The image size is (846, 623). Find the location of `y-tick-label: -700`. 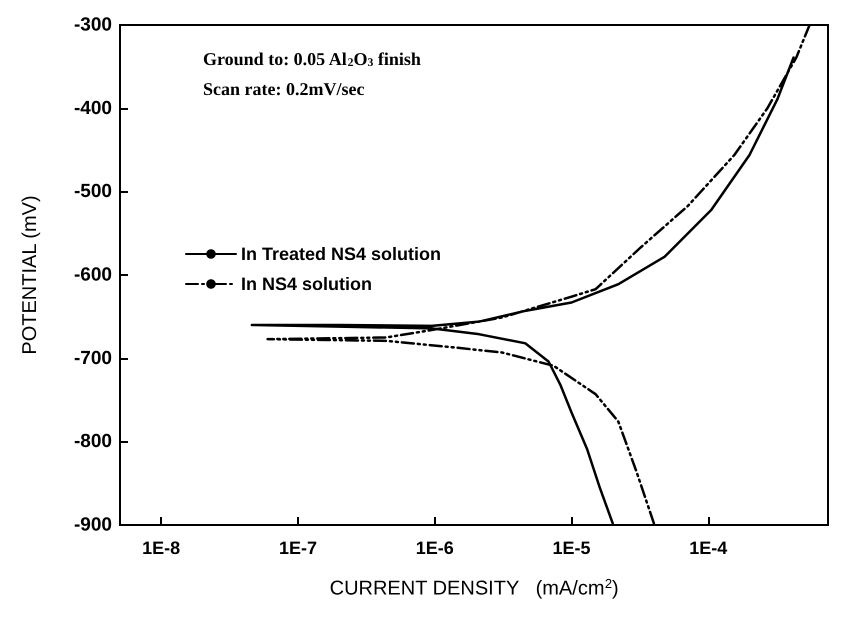

y-tick-label: -700 is located at coordinates (93, 358).